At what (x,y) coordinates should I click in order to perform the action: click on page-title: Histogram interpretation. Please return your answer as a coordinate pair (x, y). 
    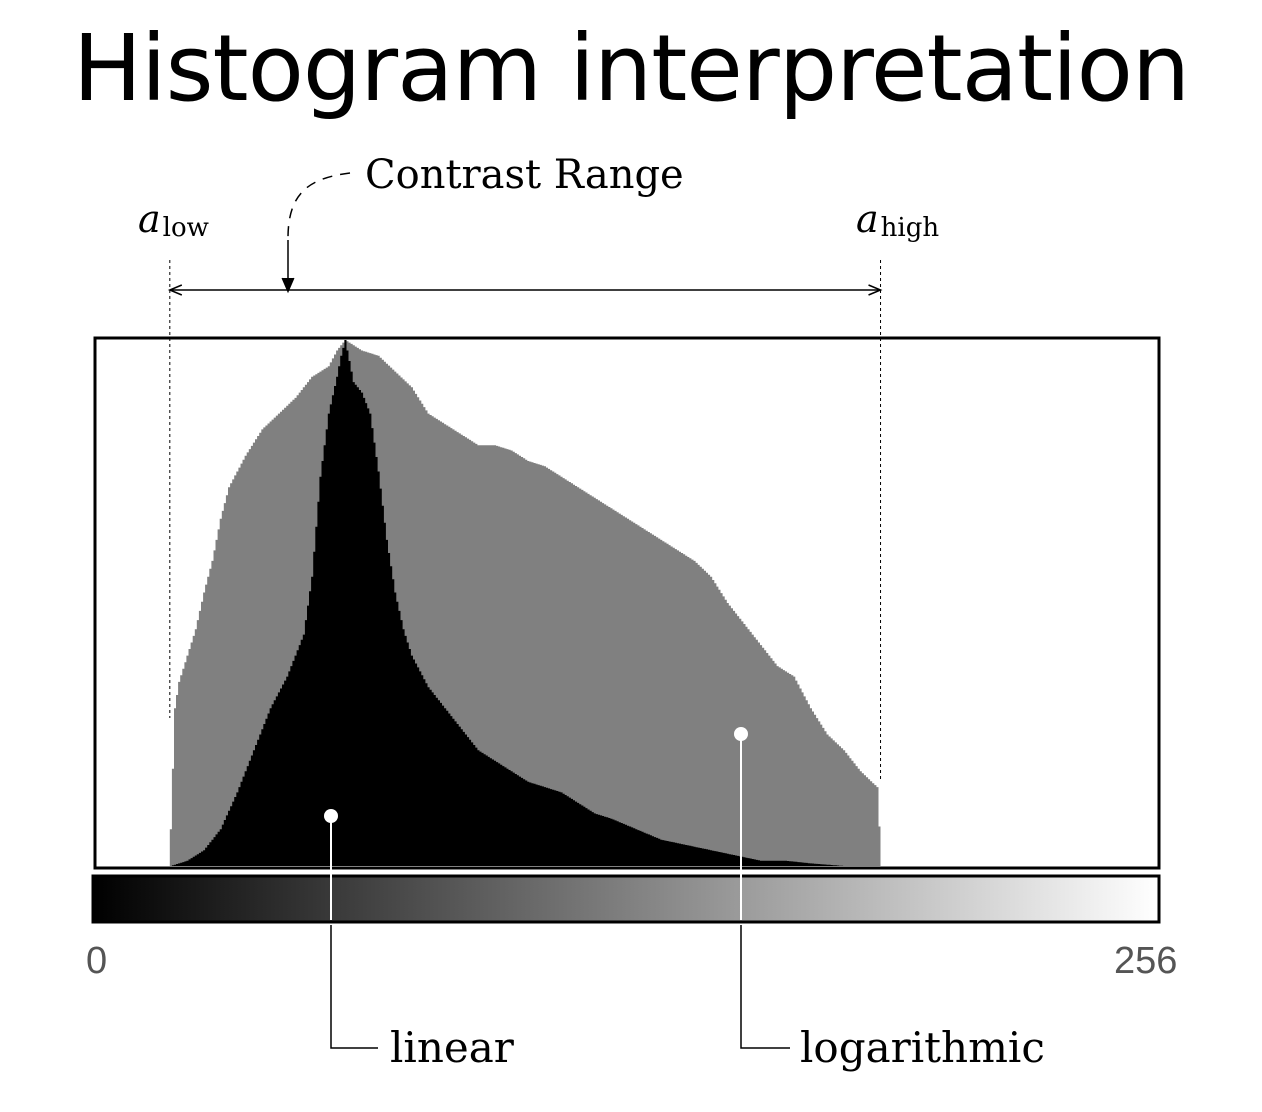
    Looking at the image, I should click on (631, 68).